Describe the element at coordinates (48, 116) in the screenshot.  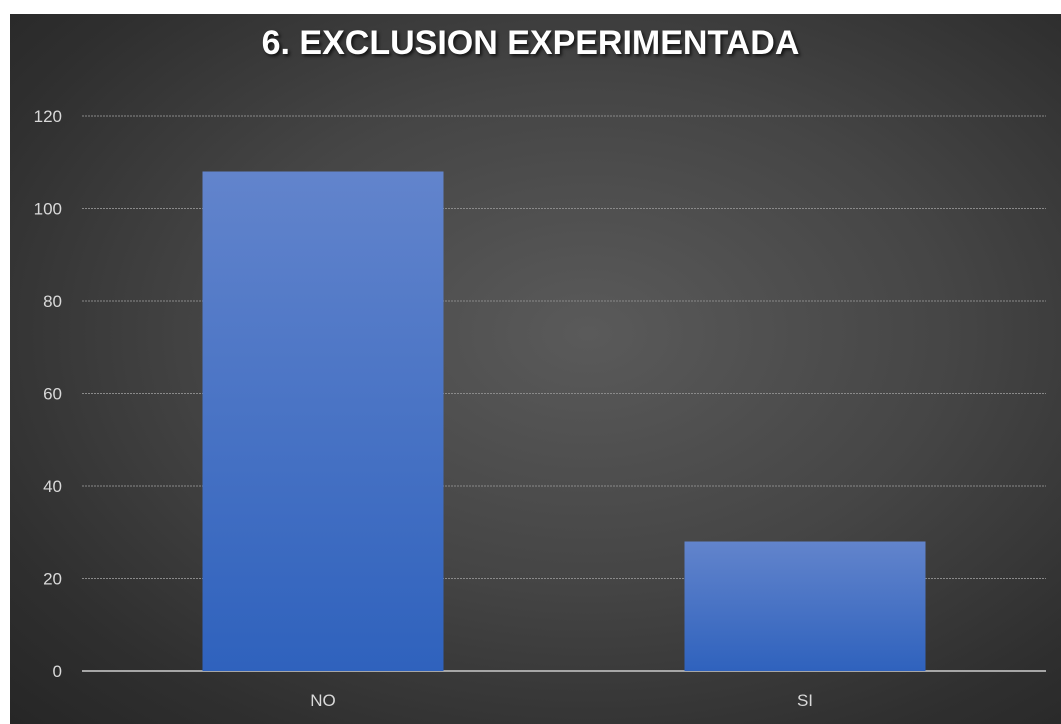
I see `y-tick-label-120: 120` at that location.